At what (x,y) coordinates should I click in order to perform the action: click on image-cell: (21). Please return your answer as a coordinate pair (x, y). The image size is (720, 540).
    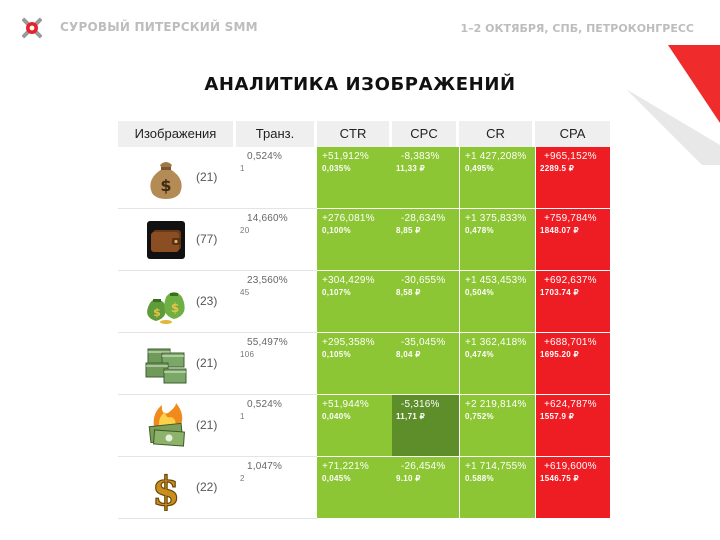
    Looking at the image, I should click on (177, 426).